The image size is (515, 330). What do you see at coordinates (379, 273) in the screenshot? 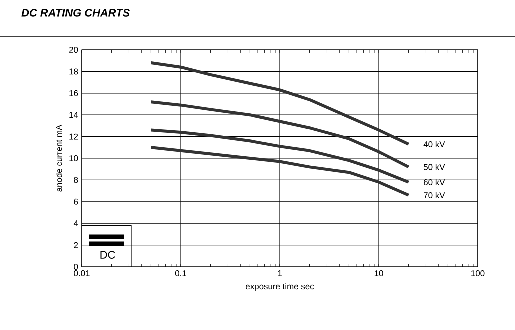
I see `x-tick-label: 10` at bounding box center [379, 273].